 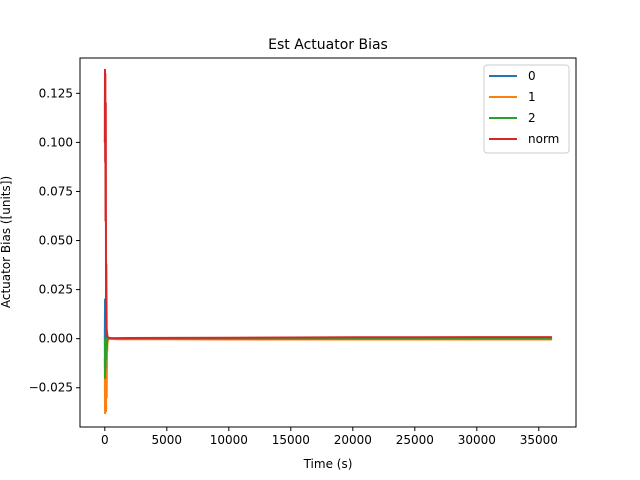 What do you see at coordinates (415, 440) in the screenshot?
I see `x-tick-label: 25000` at bounding box center [415, 440].